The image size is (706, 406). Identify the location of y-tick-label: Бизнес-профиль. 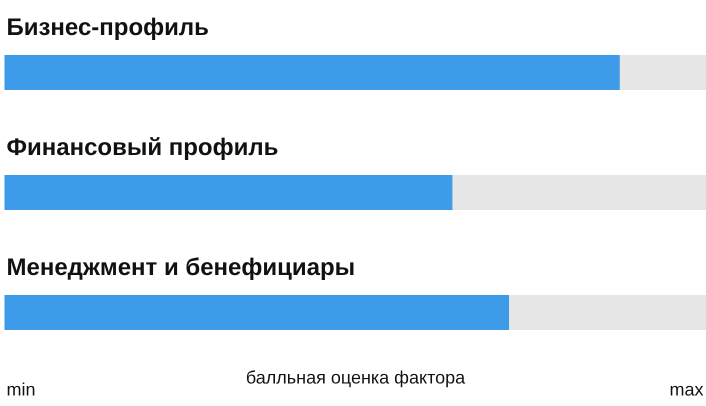
(107, 27).